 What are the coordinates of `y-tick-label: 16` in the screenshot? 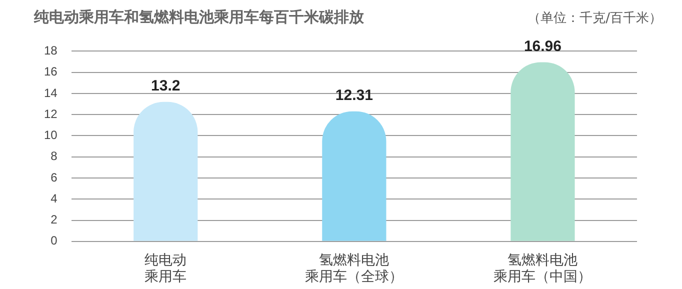 It's located at (51, 71).